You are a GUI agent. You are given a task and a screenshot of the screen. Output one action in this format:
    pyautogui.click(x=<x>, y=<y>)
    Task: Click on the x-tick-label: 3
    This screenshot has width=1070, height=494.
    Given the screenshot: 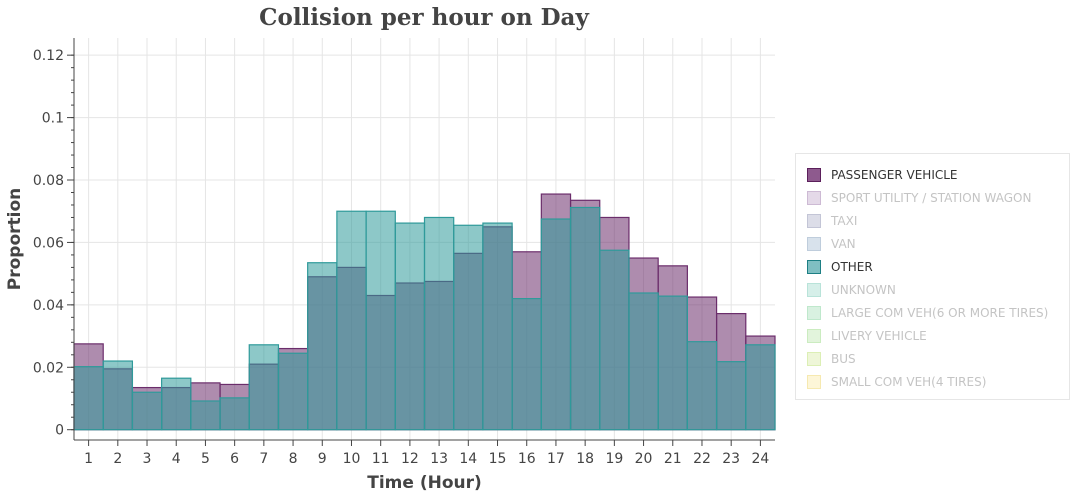 What is the action you would take?
    pyautogui.click(x=147, y=459)
    